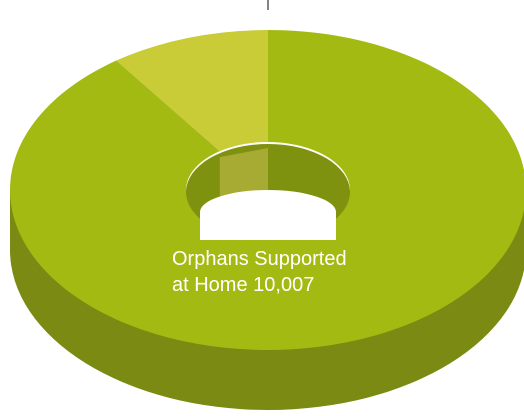 This screenshot has height=416, width=524. I want to click on donut-hole-opening, so click(268, 216).